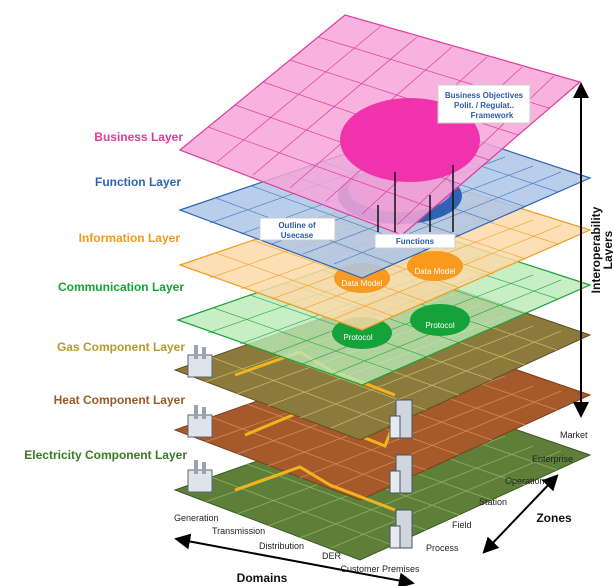  Describe the element at coordinates (462, 525) in the screenshot. I see `zone-field: Field` at that location.